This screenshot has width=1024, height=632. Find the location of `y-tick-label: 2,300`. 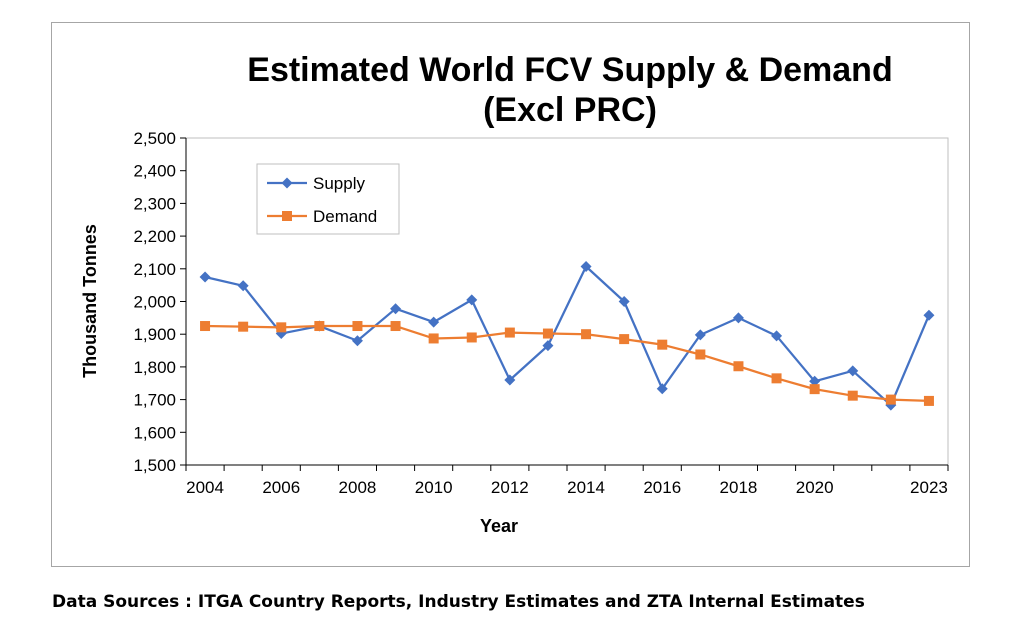

y-tick-label: 2,300 is located at coordinates (154, 203).